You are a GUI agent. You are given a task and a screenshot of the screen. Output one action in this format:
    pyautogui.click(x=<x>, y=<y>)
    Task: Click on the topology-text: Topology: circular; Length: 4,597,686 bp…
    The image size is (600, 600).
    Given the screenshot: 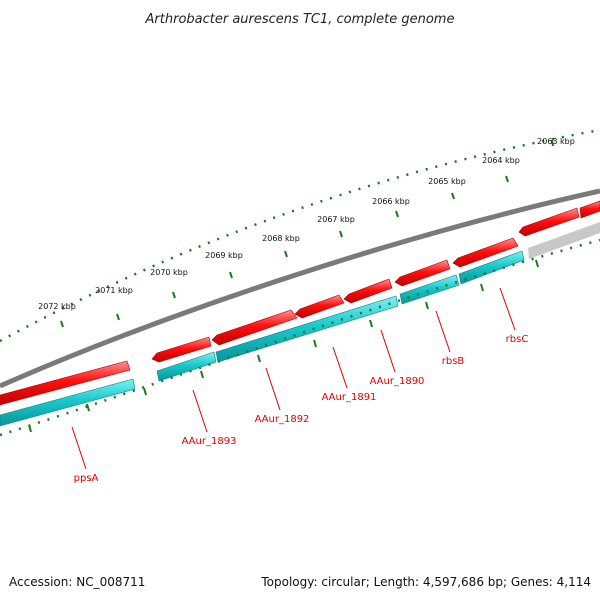 What is the action you would take?
    pyautogui.click(x=425, y=582)
    